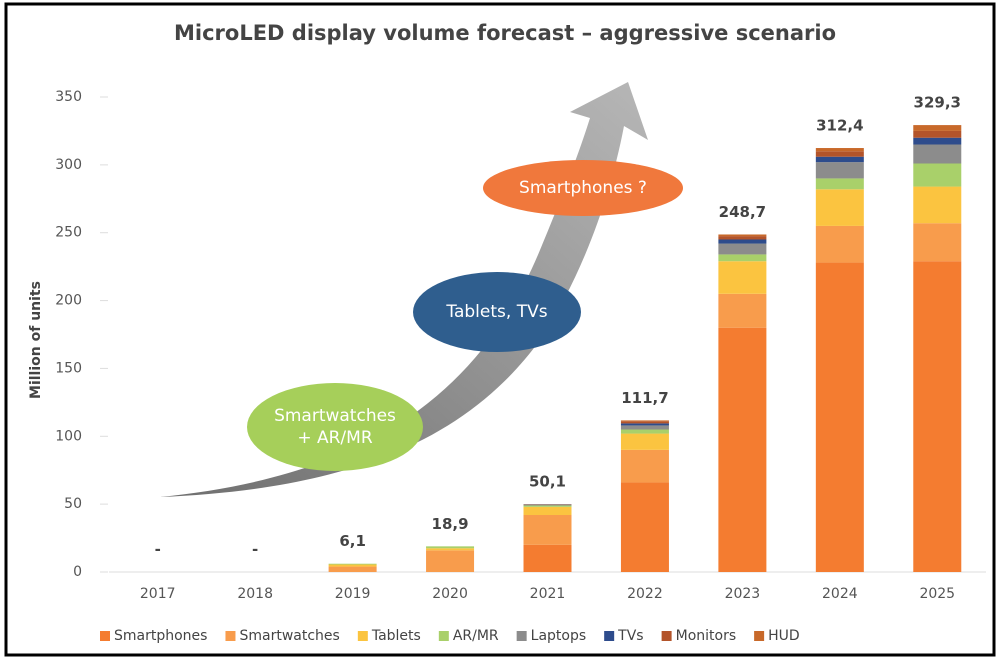 Image resolution: width=1000 pixels, height=659 pixels. I want to click on legend-label: HUD, so click(784, 636).